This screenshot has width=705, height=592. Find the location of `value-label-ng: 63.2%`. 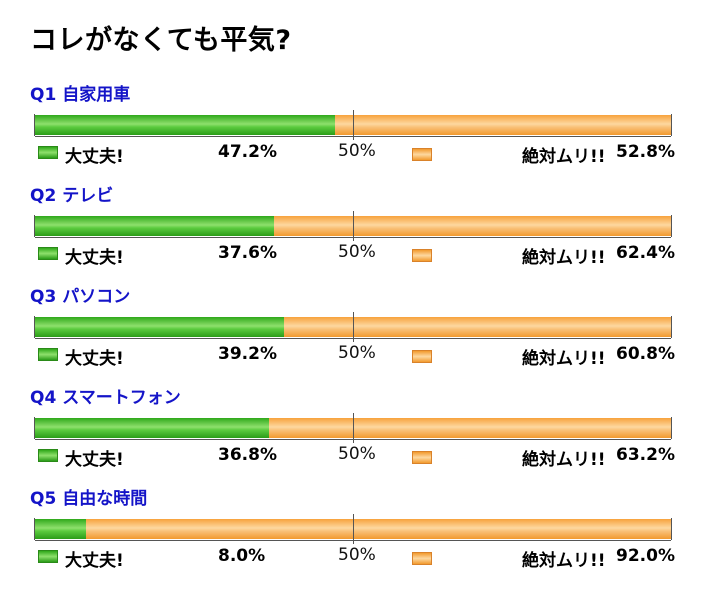

value-label-ng: 63.2% is located at coordinates (645, 455).